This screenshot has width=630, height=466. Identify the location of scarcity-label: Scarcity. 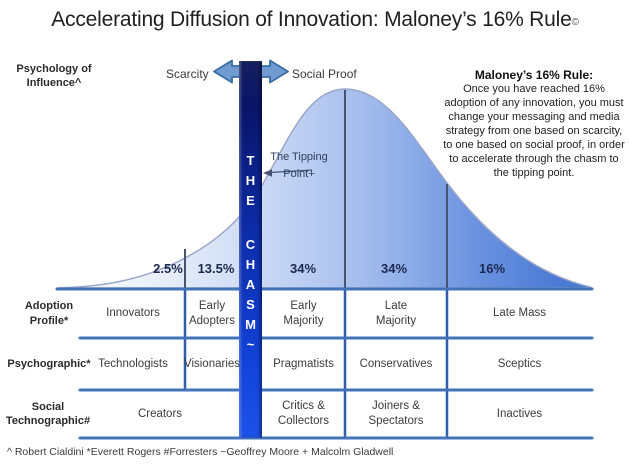
(187, 74).